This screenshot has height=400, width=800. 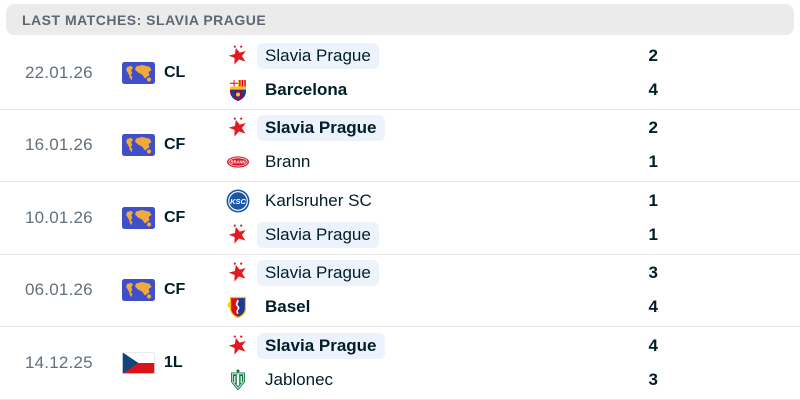 I want to click on karlsruher-logo-icon, so click(x=238, y=201).